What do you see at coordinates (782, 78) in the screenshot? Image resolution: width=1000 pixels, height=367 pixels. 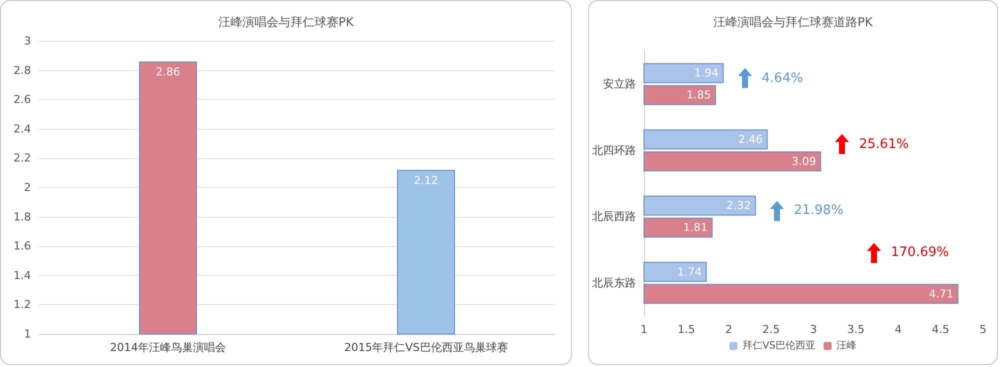 I see `annotation: 4.64%` at bounding box center [782, 78].